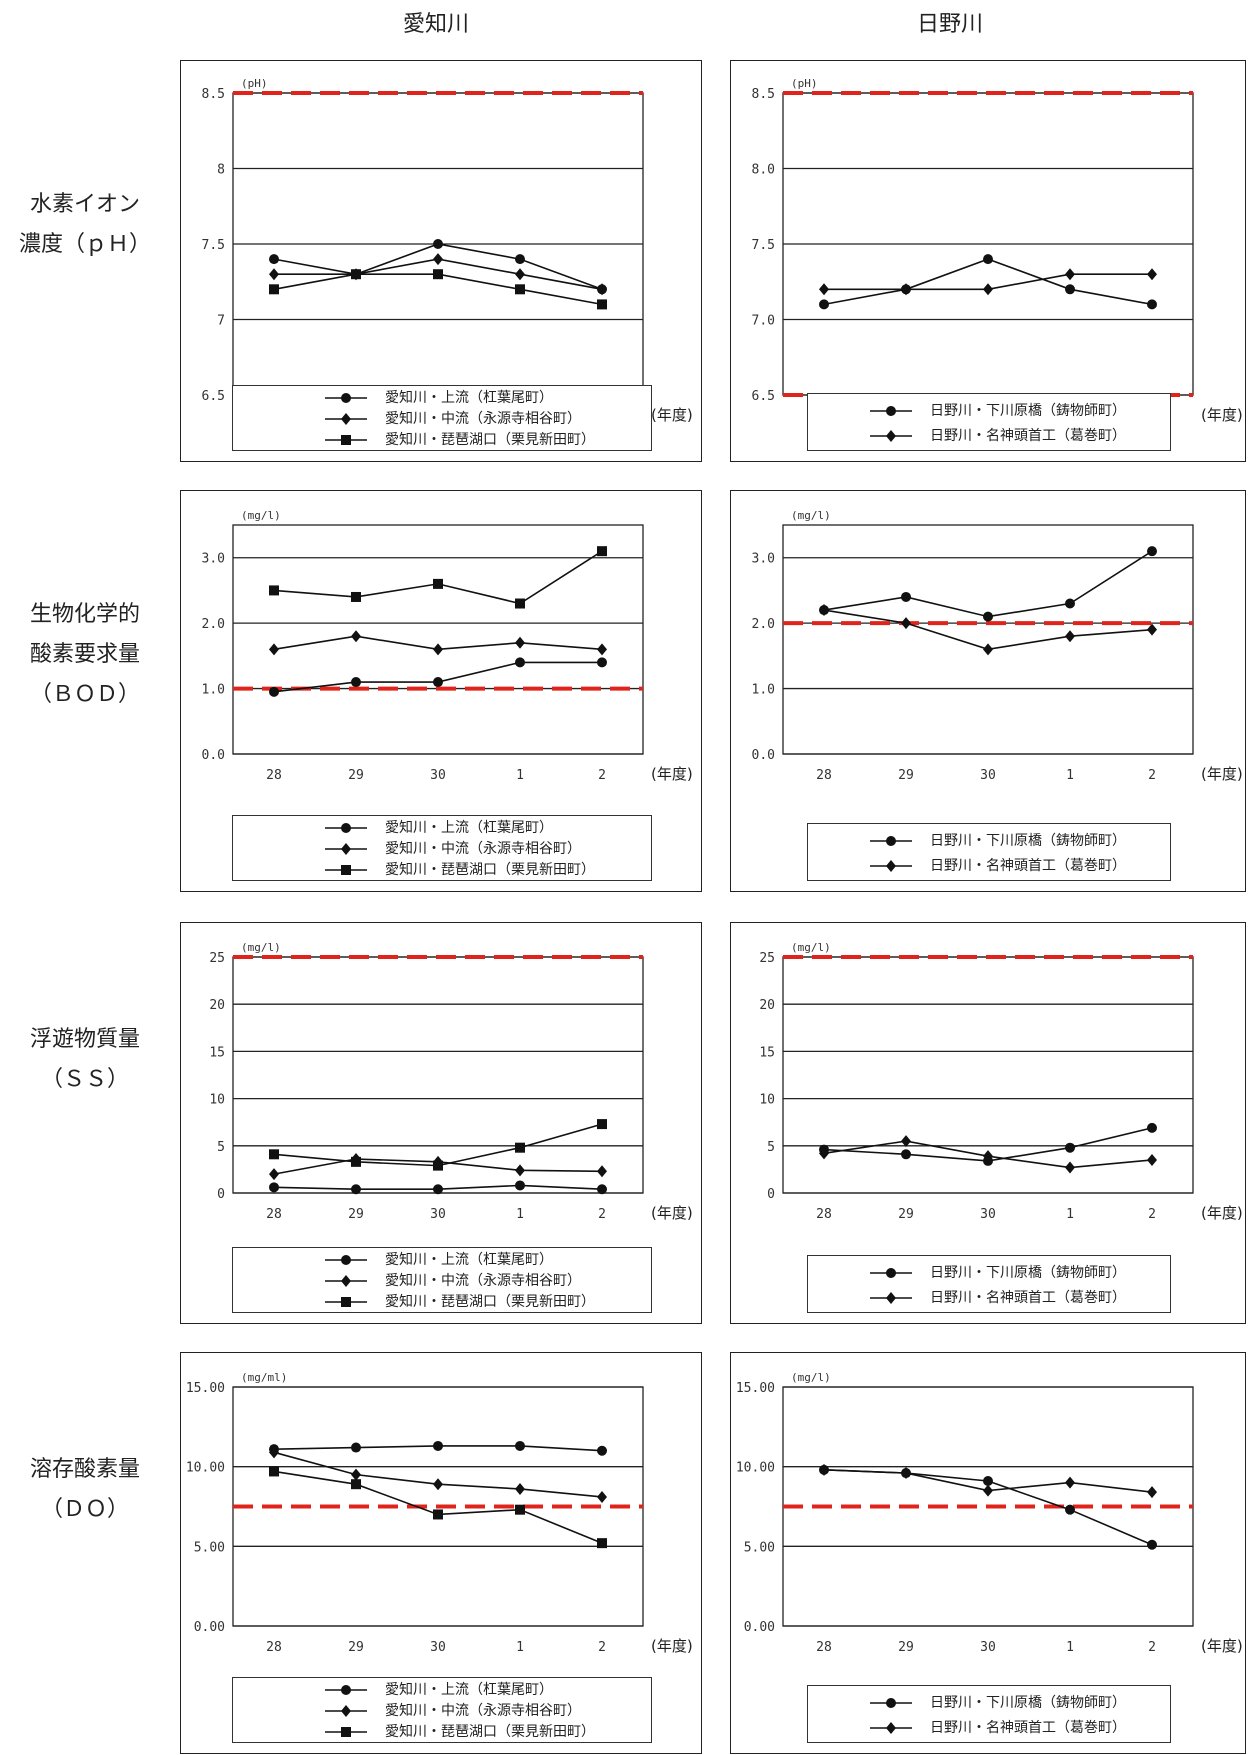 The width and height of the screenshot is (1260, 1755). What do you see at coordinates (274, 1647) in the screenshot?
I see `x-tick-label: 28` at bounding box center [274, 1647].